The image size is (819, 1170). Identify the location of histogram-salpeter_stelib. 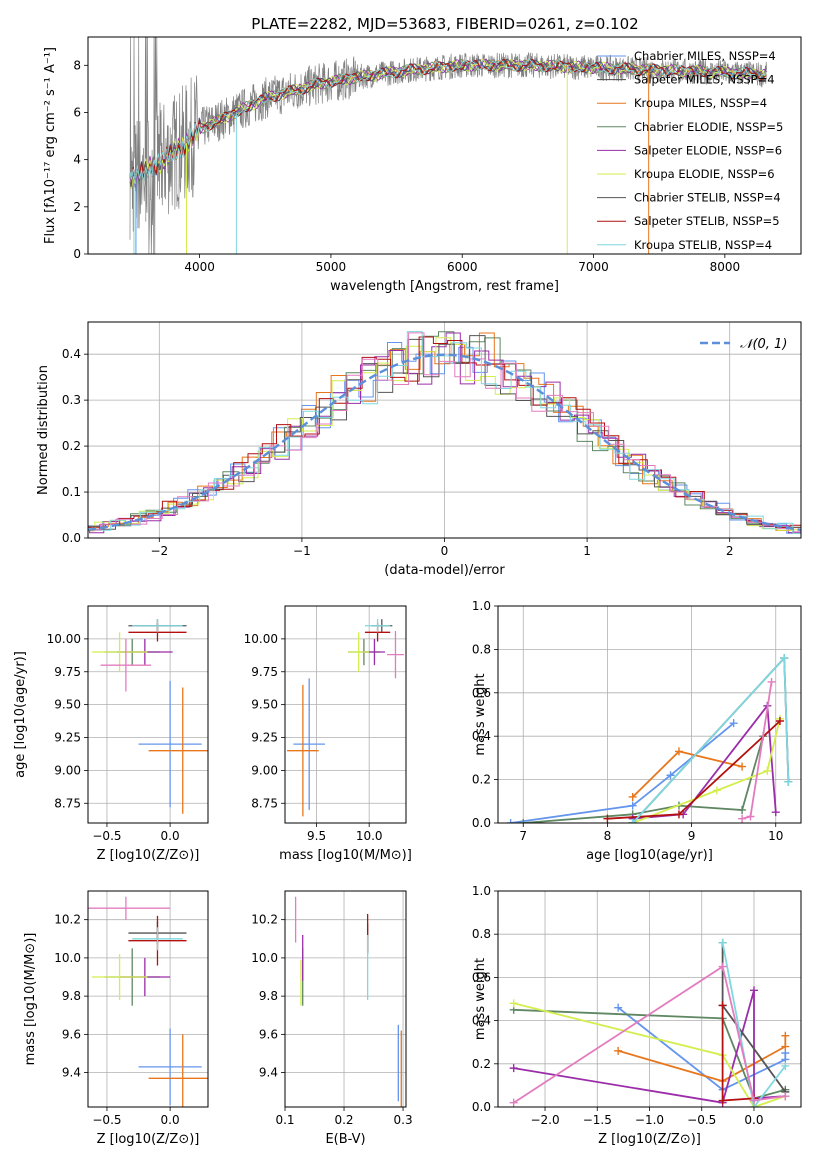
(444, 432).